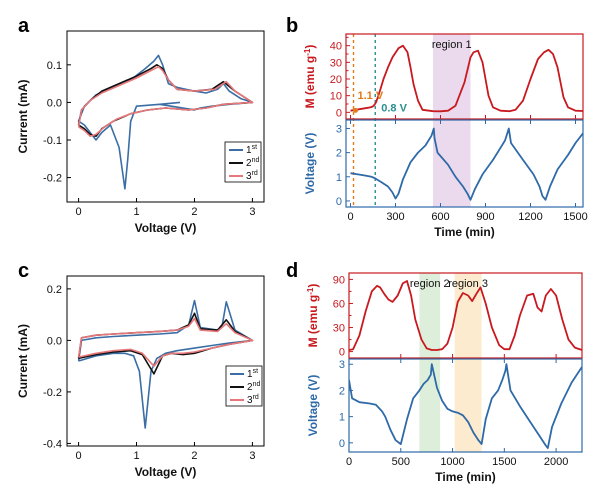  Describe the element at coordinates (23, 271) in the screenshot. I see `panel-label-c: c` at that location.